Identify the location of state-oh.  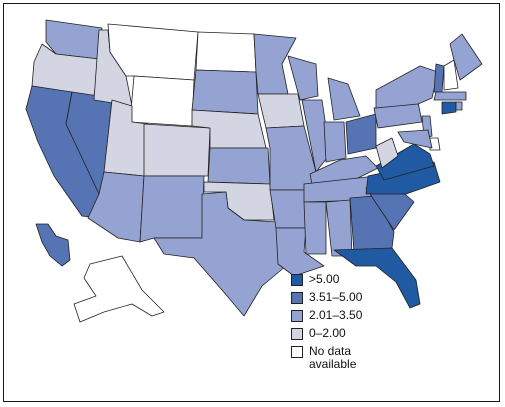
(361, 134).